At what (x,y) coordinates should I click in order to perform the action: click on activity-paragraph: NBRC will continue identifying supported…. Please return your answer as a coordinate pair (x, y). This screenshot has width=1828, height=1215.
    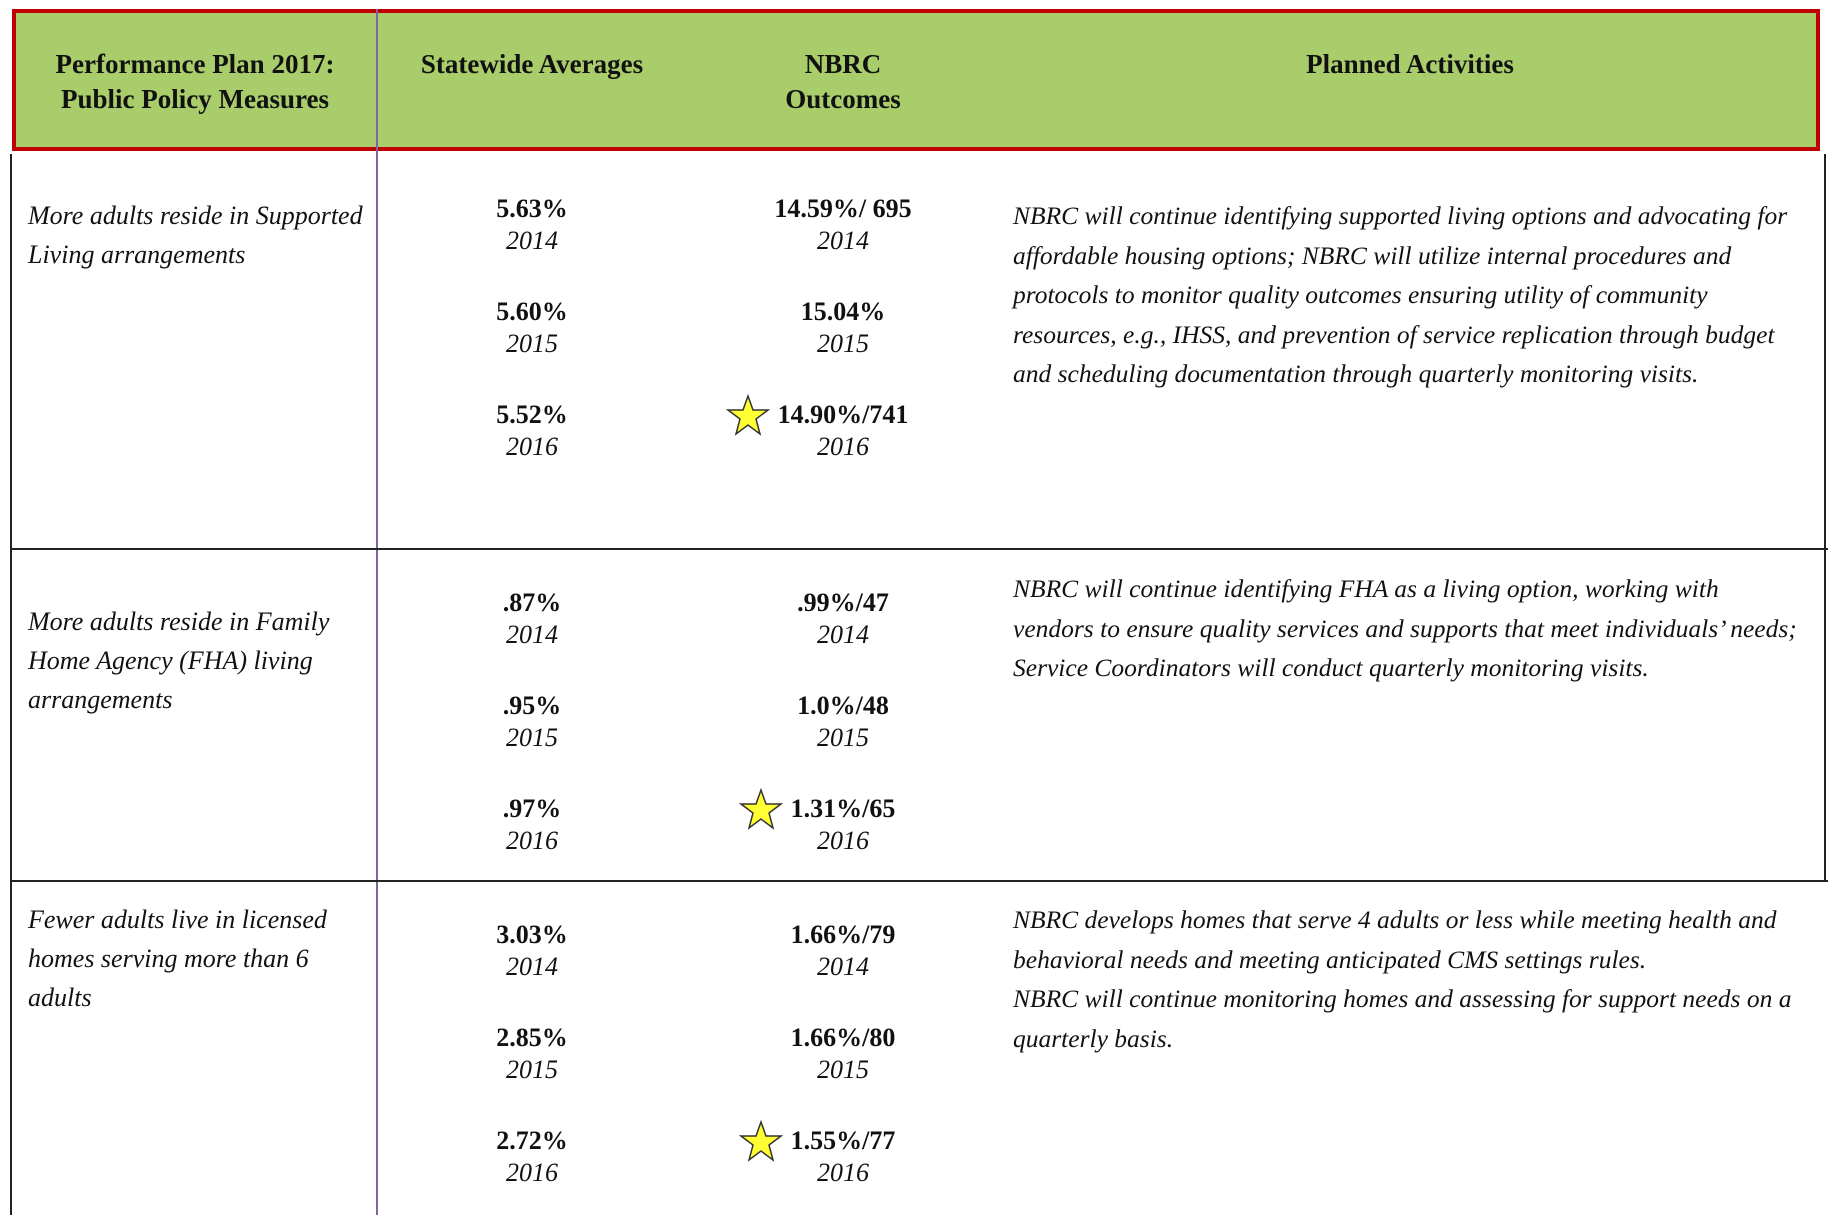
    Looking at the image, I should click on (1400, 295).